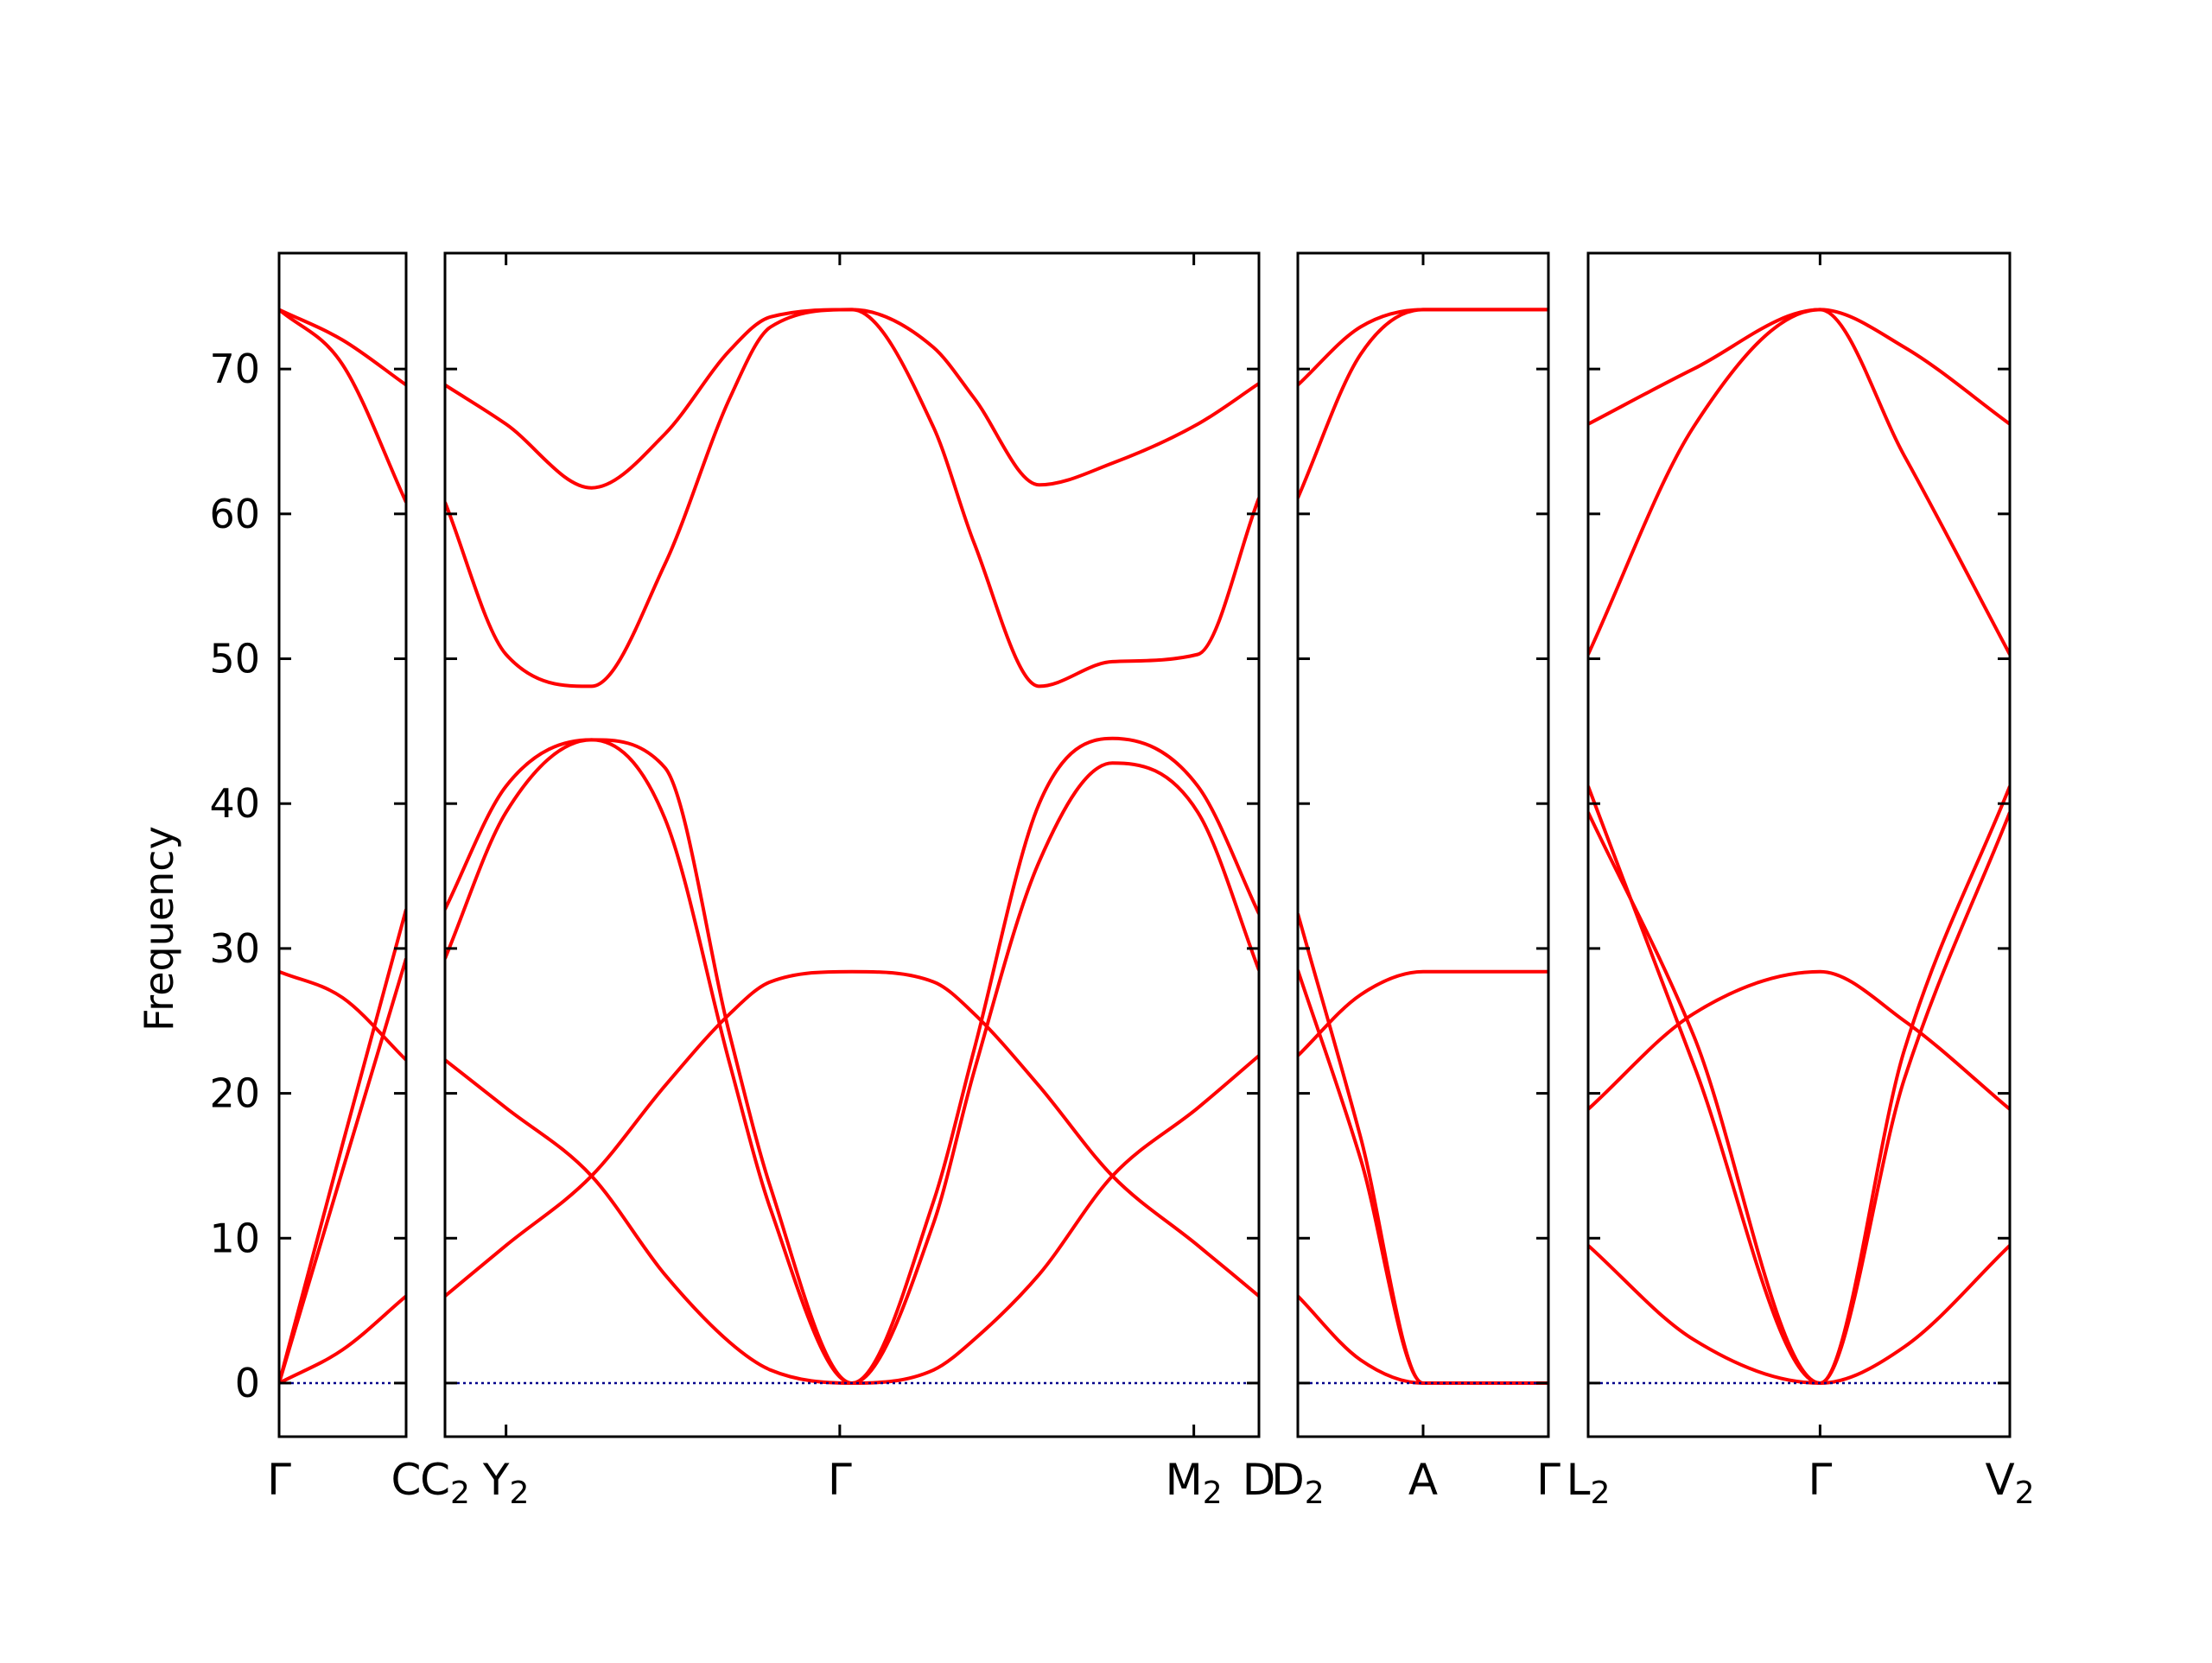 Image resolution: width=2212 pixels, height=1663 pixels. What do you see at coordinates (1589, 1483) in the screenshot?
I see `x-tick-label: L2` at bounding box center [1589, 1483].